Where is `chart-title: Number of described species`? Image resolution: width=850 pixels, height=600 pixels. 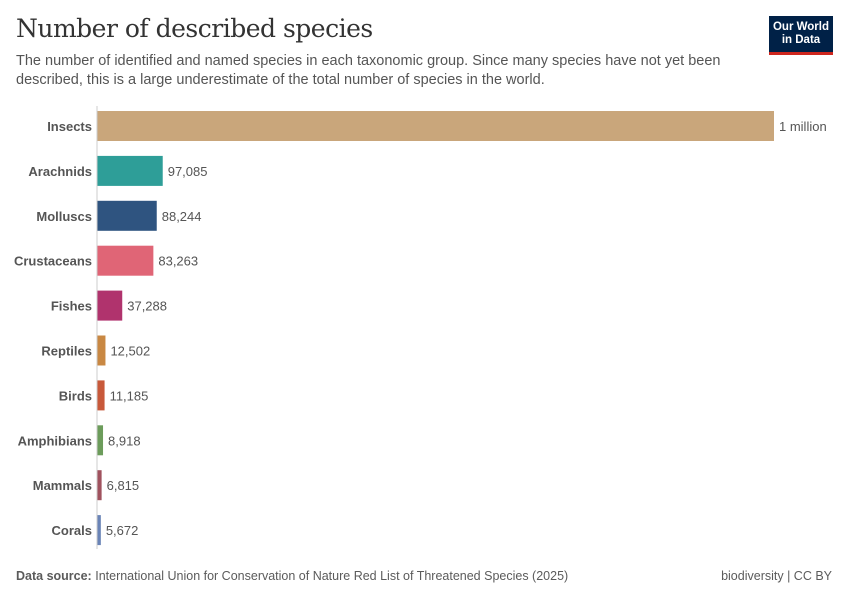 chart-title: Number of described species is located at coordinates (194, 28).